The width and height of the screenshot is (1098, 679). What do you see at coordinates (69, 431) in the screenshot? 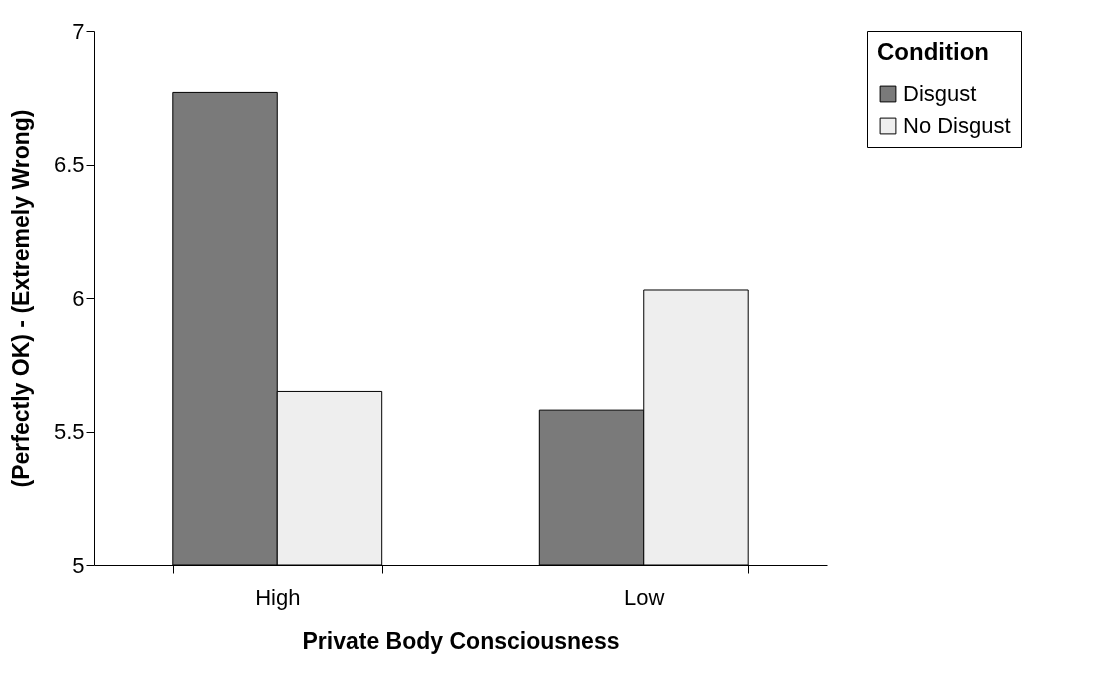
I see `y-tick-label: 5.5` at bounding box center [69, 431].